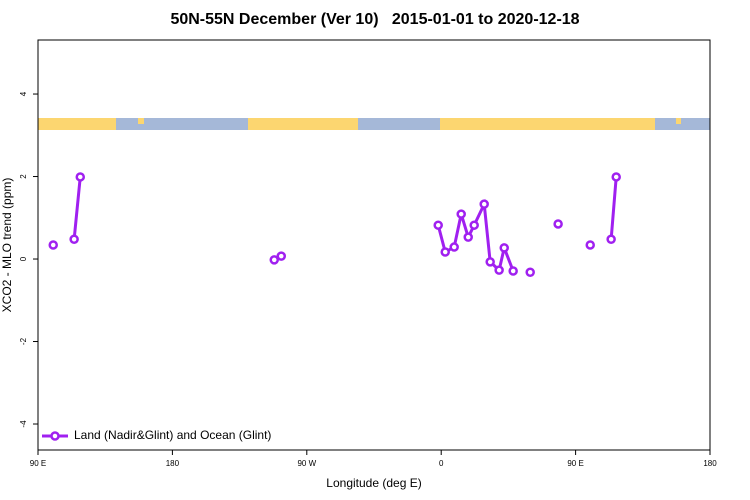  I want to click on map-strip, so click(374, 124).